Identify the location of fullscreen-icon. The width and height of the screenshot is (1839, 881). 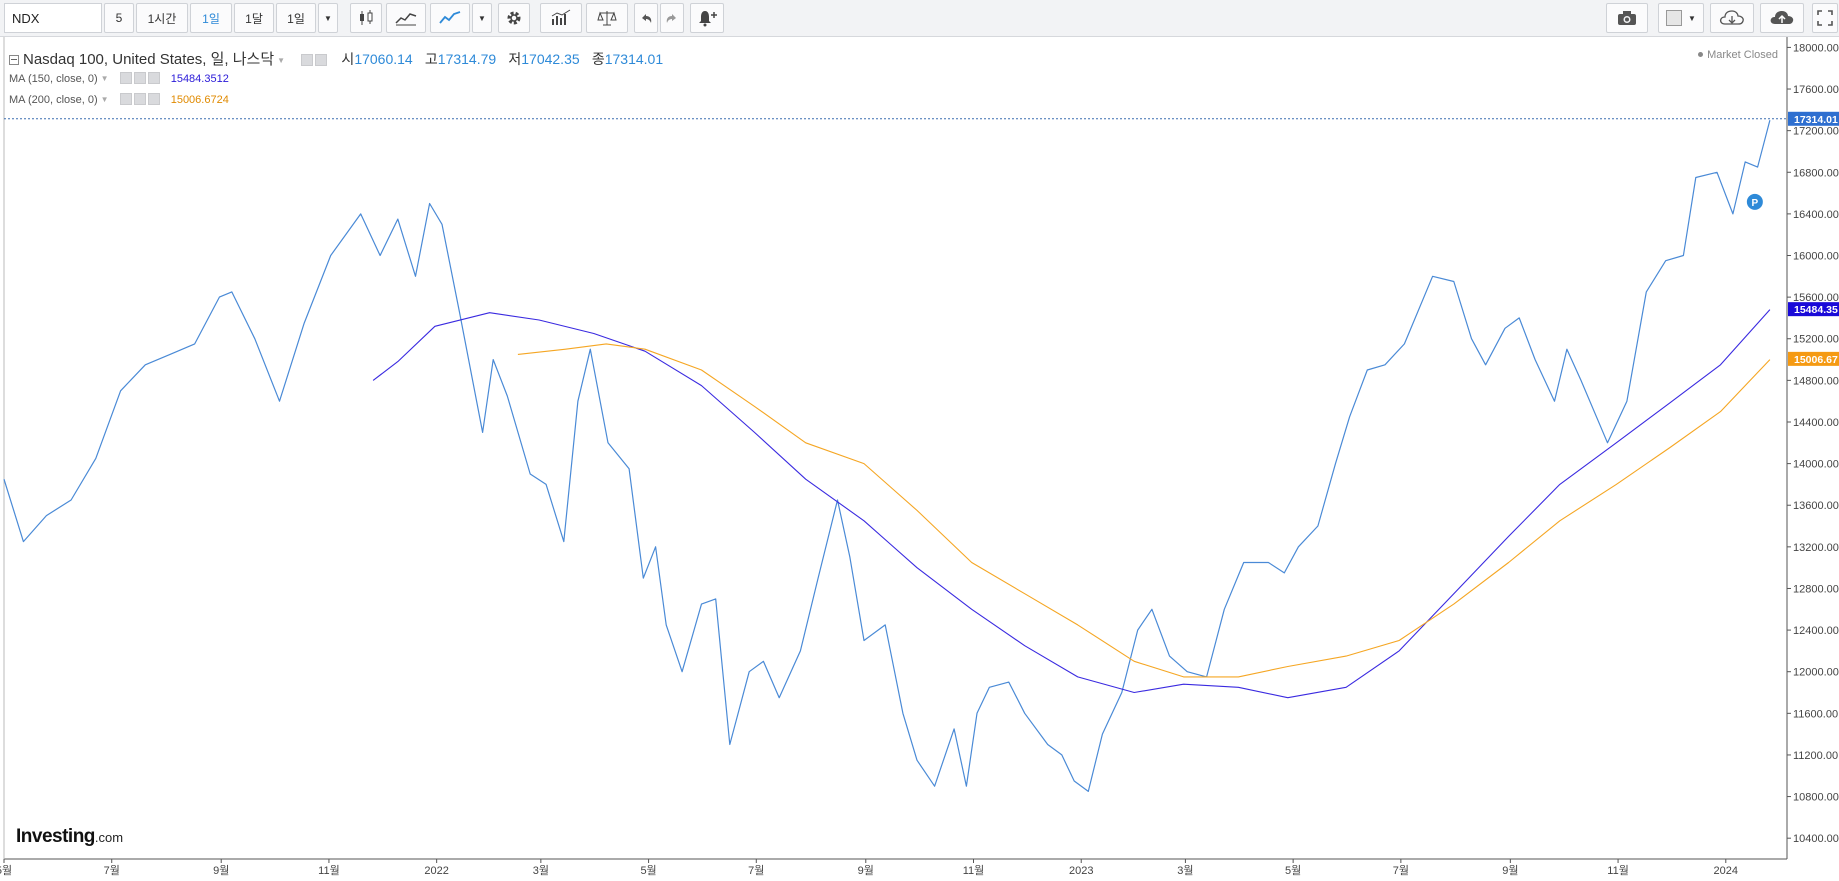
(1825, 18).